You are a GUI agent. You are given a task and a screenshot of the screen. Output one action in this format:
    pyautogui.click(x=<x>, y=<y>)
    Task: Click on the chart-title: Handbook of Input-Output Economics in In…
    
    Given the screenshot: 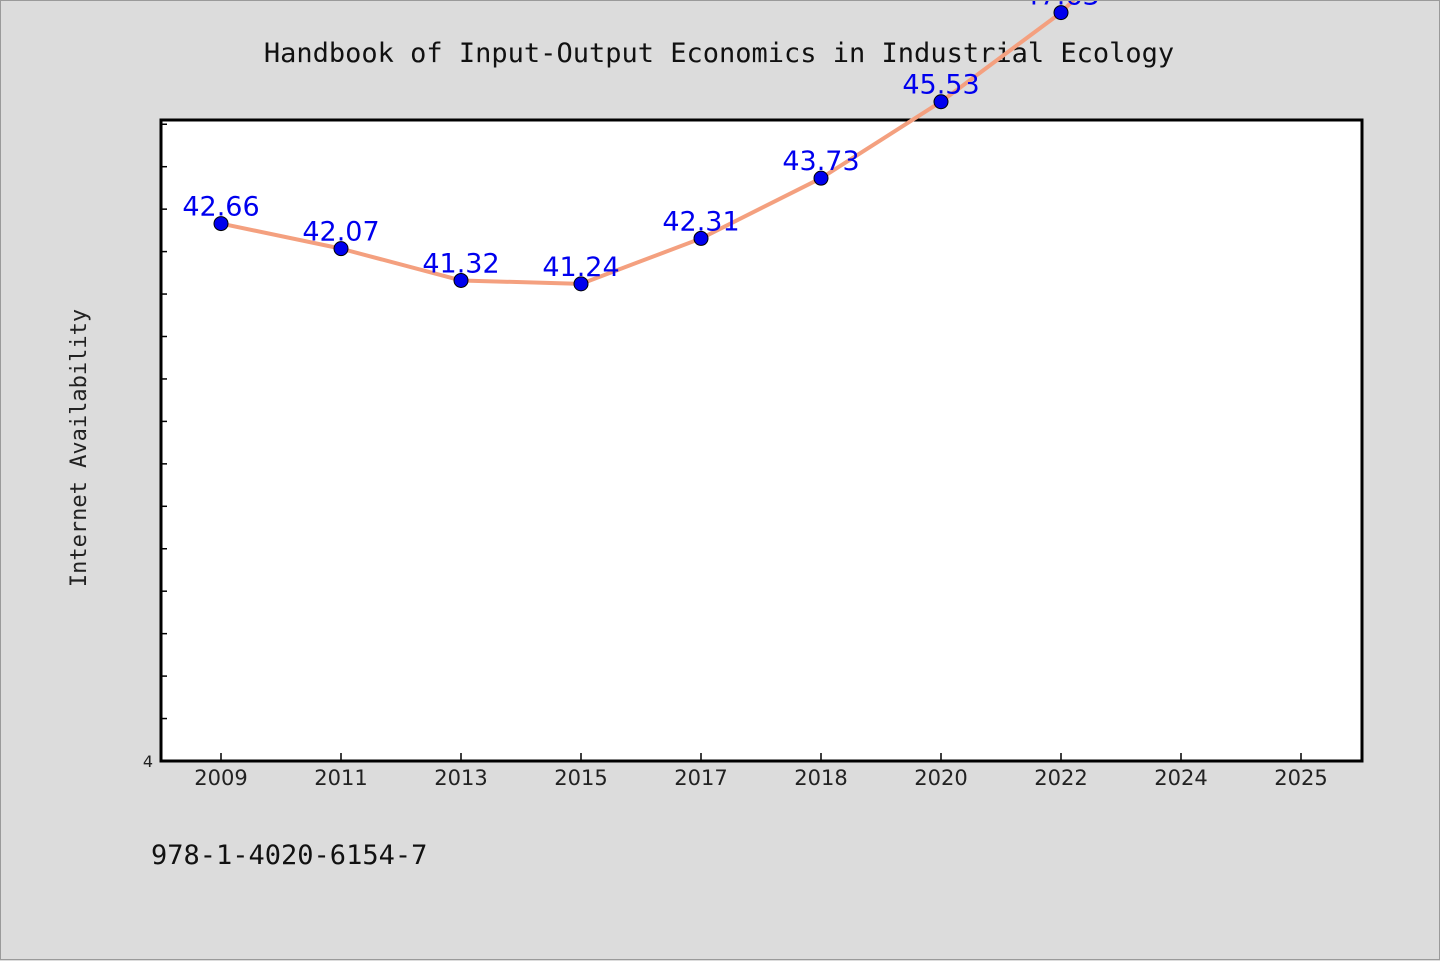 What is the action you would take?
    pyautogui.click(x=719, y=53)
    